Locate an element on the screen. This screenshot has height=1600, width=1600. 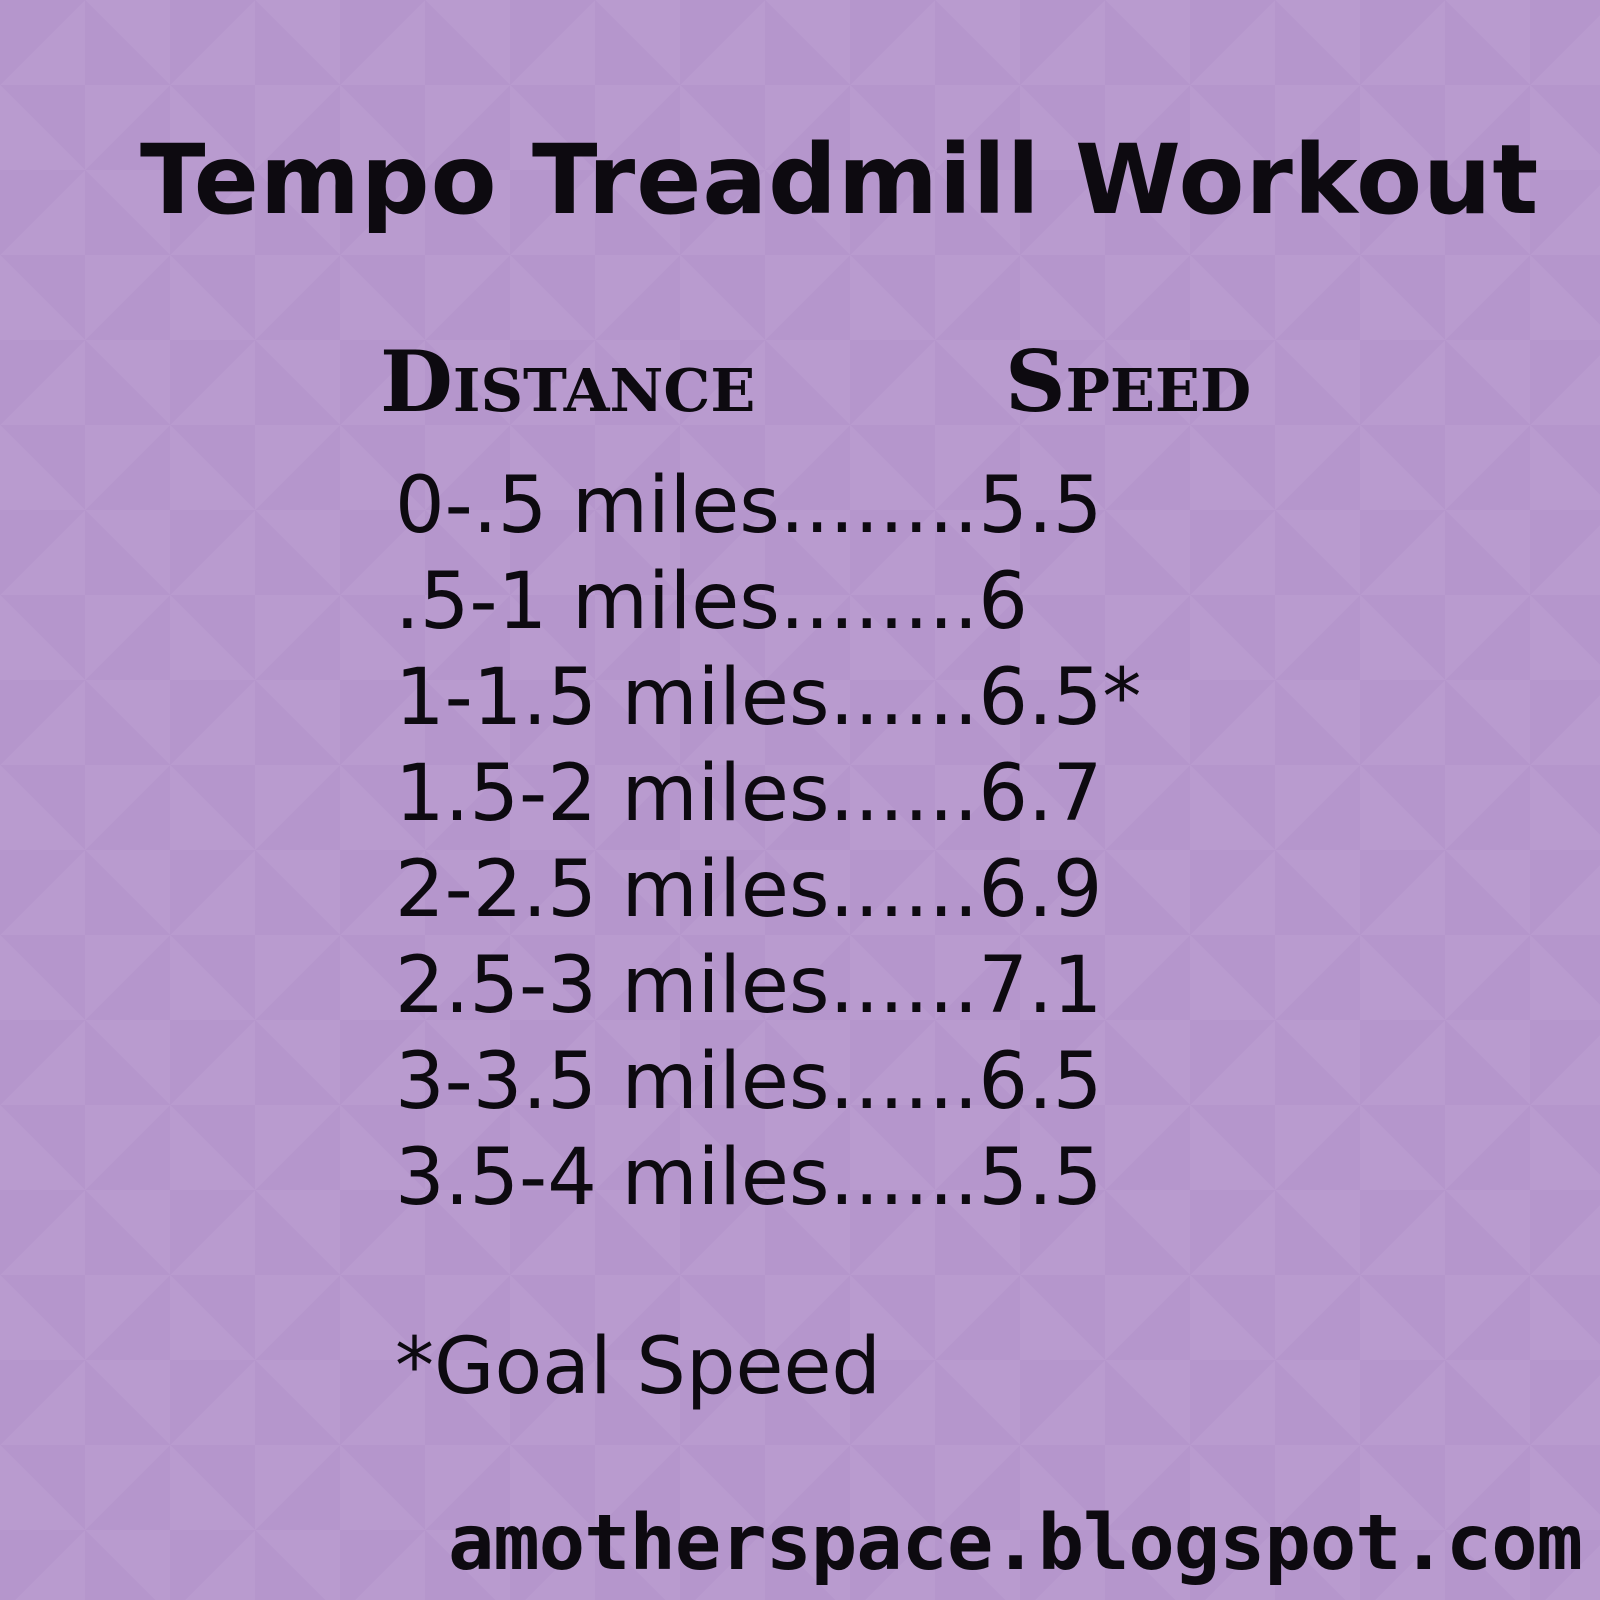
goal-speed-footnote: *Goal Speed is located at coordinates (638, 1367).